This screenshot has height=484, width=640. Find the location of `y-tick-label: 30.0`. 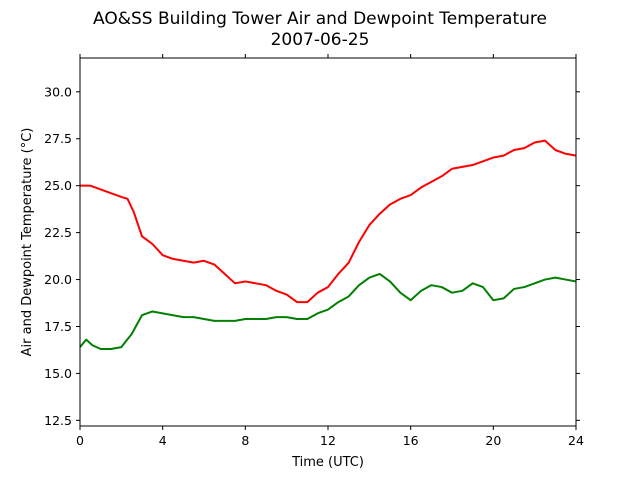

y-tick-label: 30.0 is located at coordinates (58, 91).